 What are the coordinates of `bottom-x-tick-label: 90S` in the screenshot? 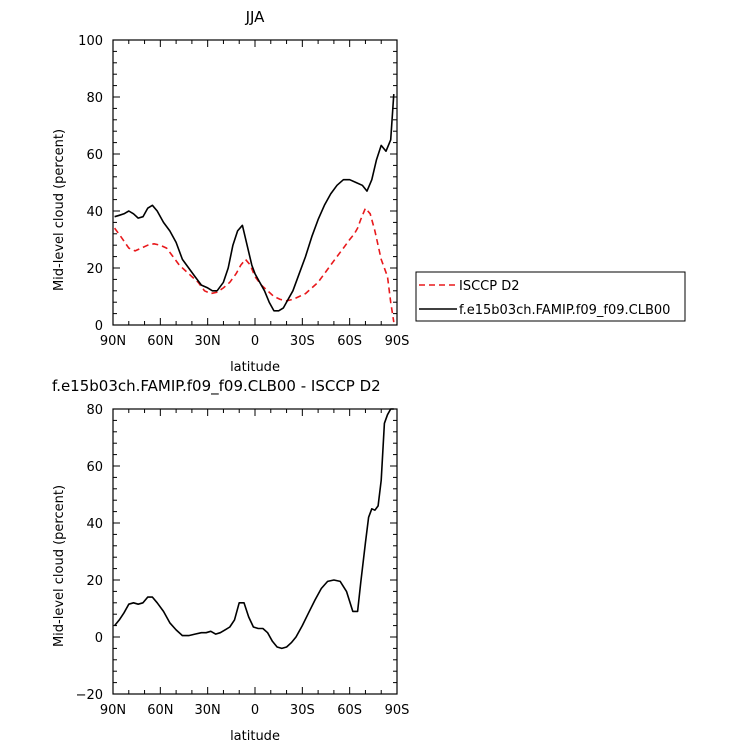 It's located at (397, 710).